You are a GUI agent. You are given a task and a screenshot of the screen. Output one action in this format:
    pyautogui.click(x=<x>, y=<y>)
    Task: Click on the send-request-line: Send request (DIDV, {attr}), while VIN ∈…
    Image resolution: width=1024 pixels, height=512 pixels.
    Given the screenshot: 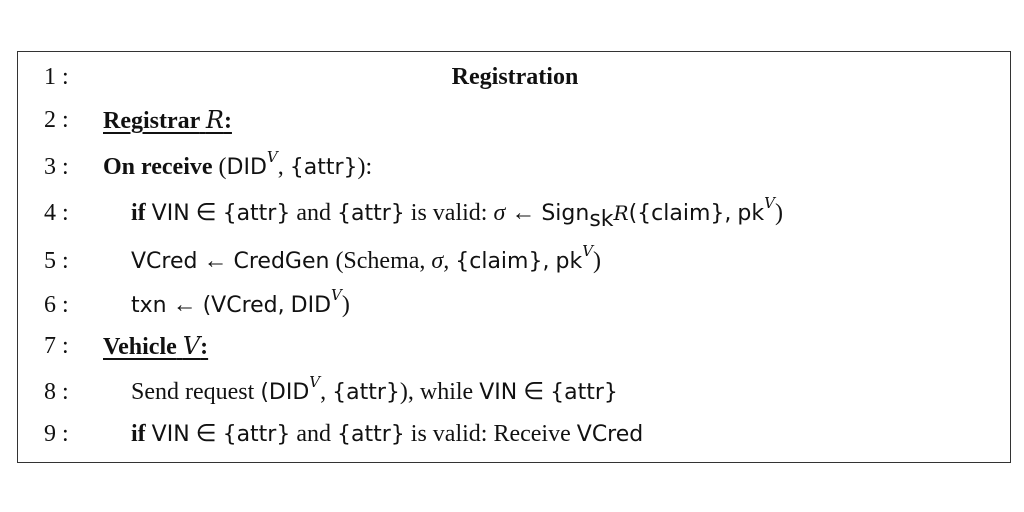 What is the action you would take?
    pyautogui.click(x=374, y=392)
    